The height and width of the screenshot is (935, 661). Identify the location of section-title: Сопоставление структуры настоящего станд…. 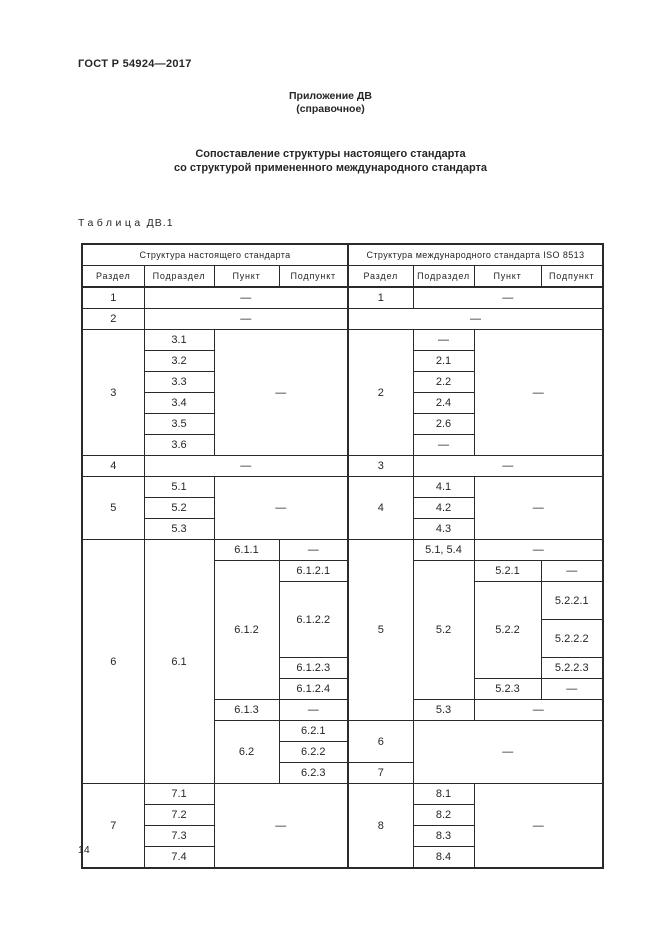
(330, 161).